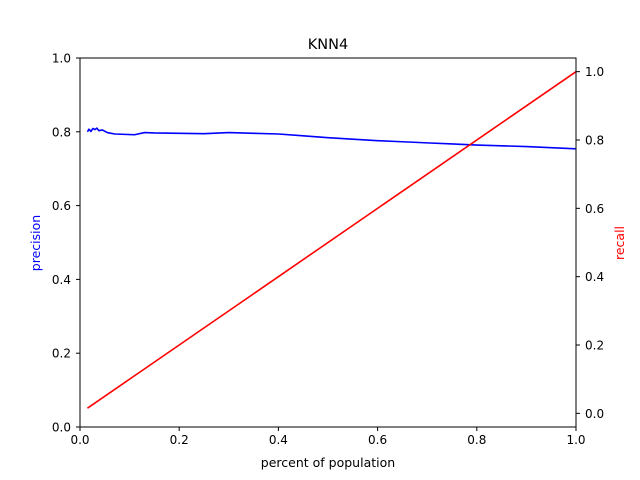 This screenshot has width=640, height=480. What do you see at coordinates (331, 138) in the screenshot?
I see `precision-line` at bounding box center [331, 138].